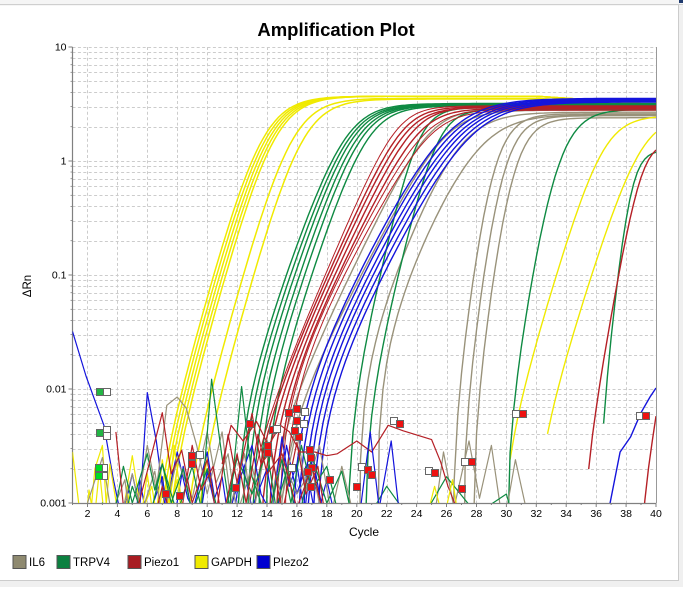  What do you see at coordinates (335, 29) in the screenshot?
I see `svg-text: Amplification Plot` at bounding box center [335, 29].